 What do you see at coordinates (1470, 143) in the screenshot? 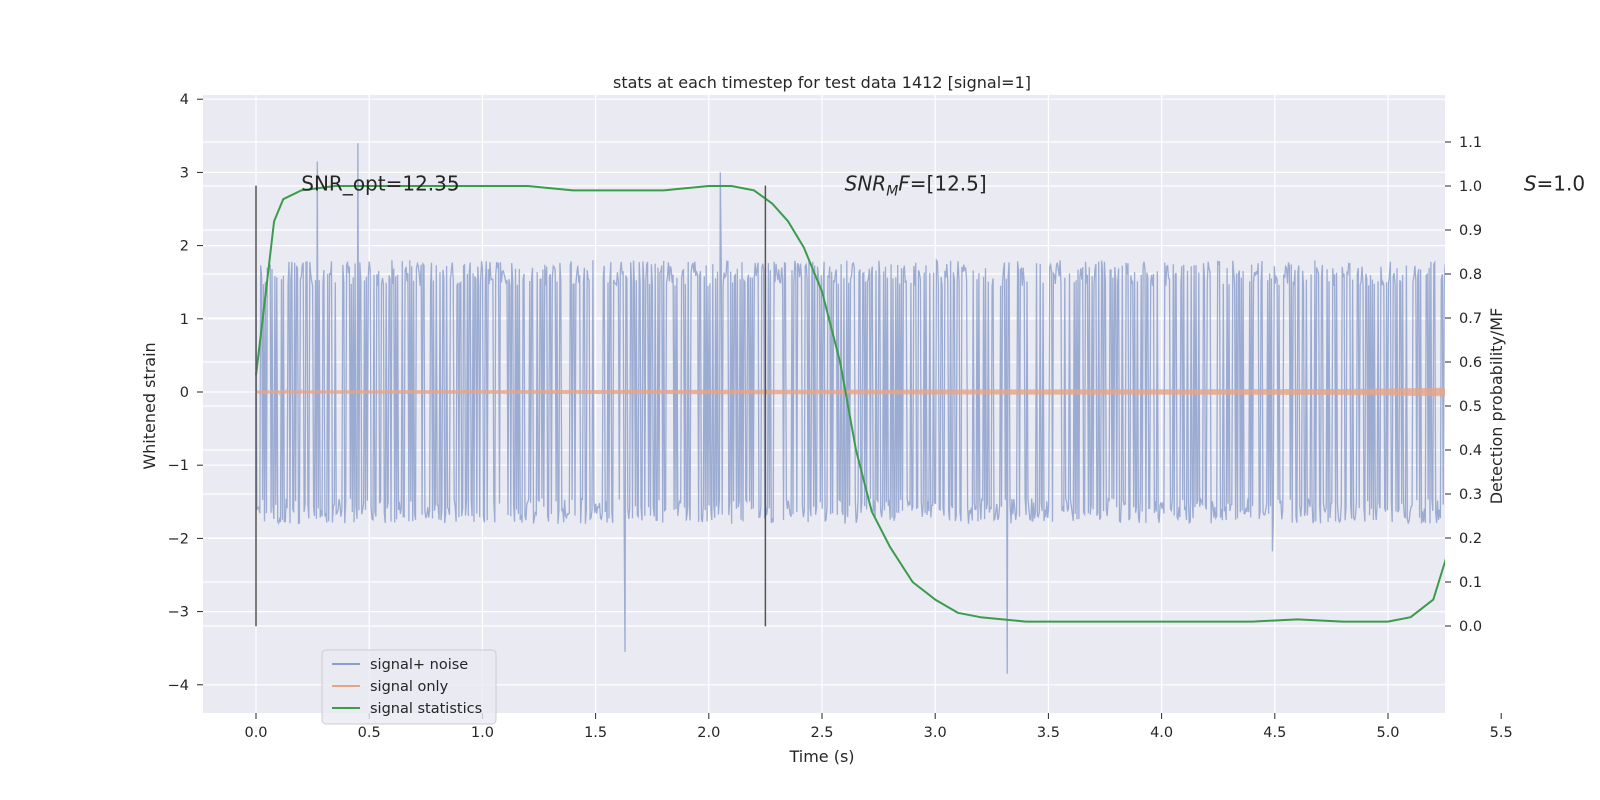
I see `y2-tick-label: 1.1` at bounding box center [1470, 143].